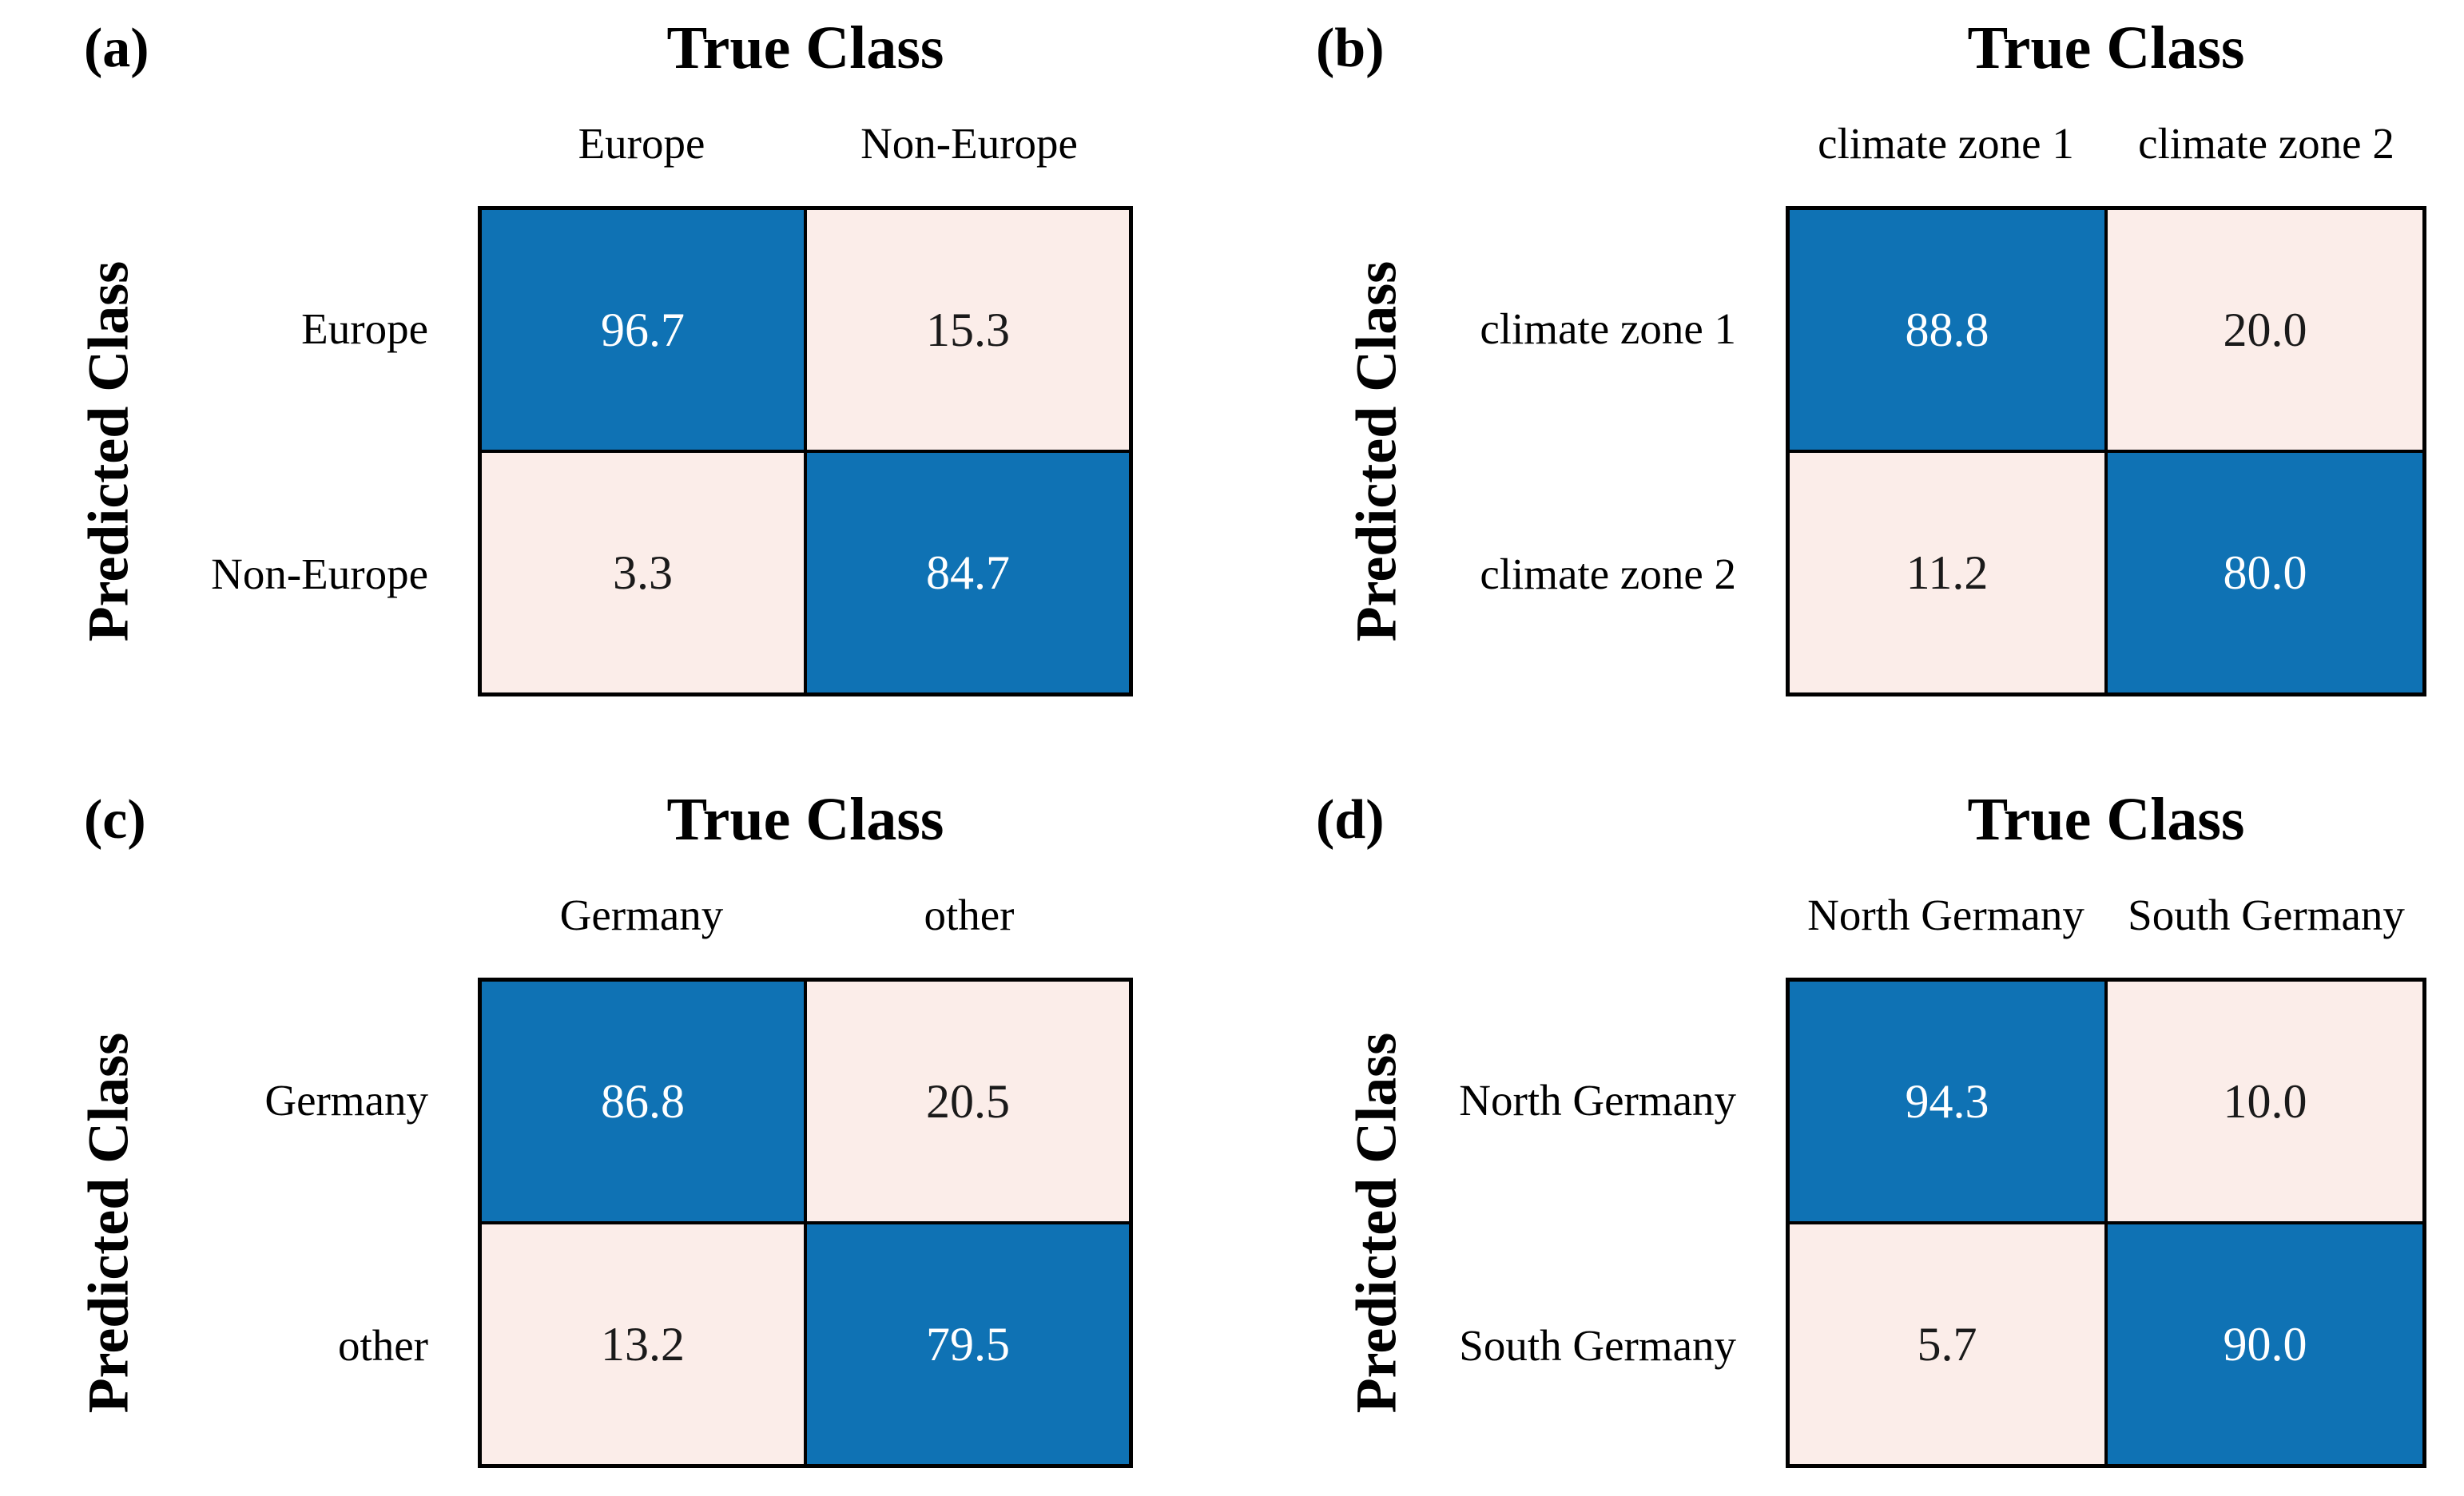 Image resolution: width=2464 pixels, height=1496 pixels. What do you see at coordinates (1608, 574) in the screenshot?
I see `row-header-2: climate zone 2` at bounding box center [1608, 574].